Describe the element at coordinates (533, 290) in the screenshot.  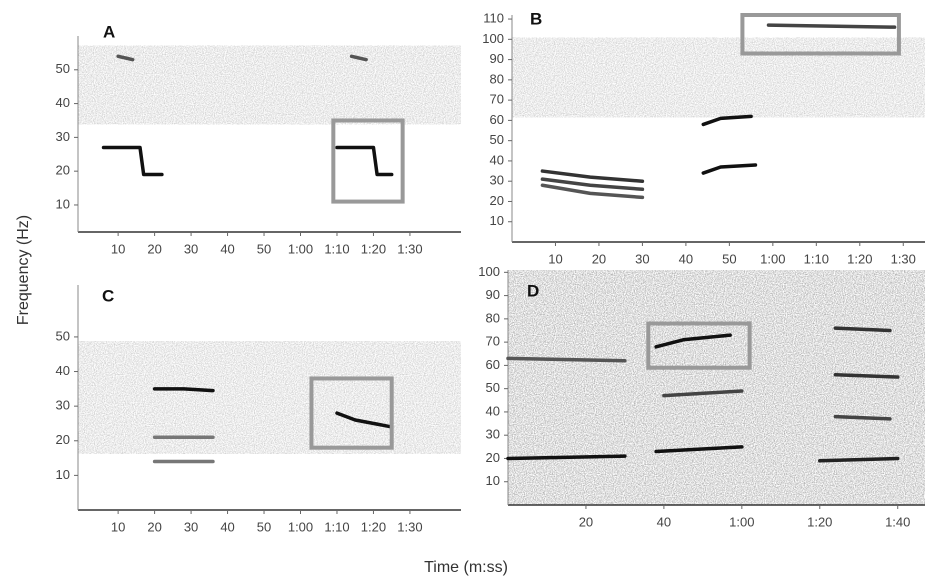
I see `panel-label: D` at that location.